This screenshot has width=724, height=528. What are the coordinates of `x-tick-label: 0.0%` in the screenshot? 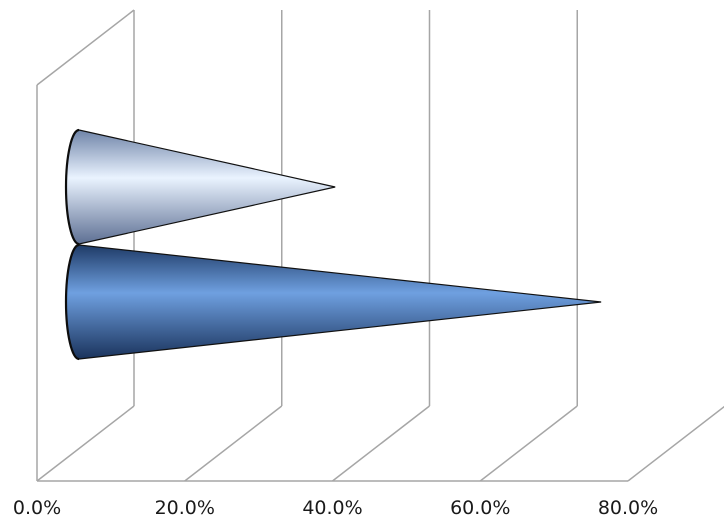 It's located at (37, 508).